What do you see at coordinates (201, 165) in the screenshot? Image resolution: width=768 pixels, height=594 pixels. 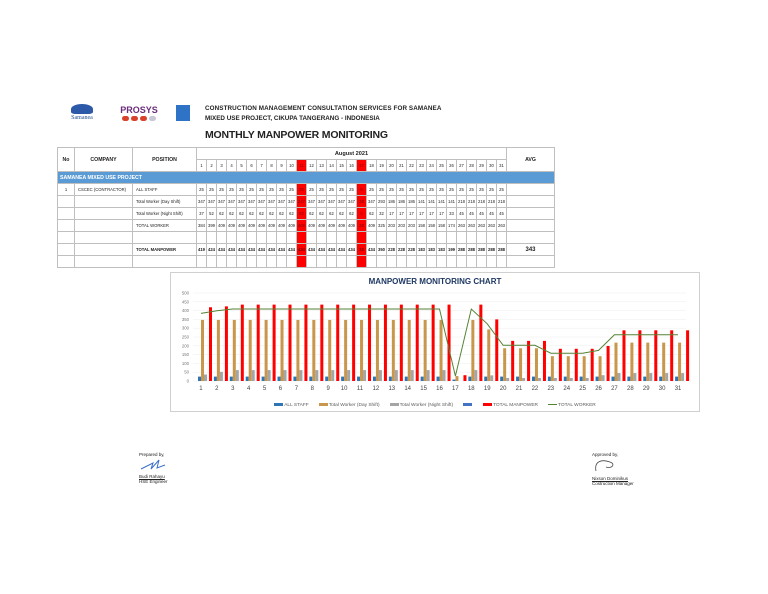 I see `day-header: 1` at bounding box center [201, 165].